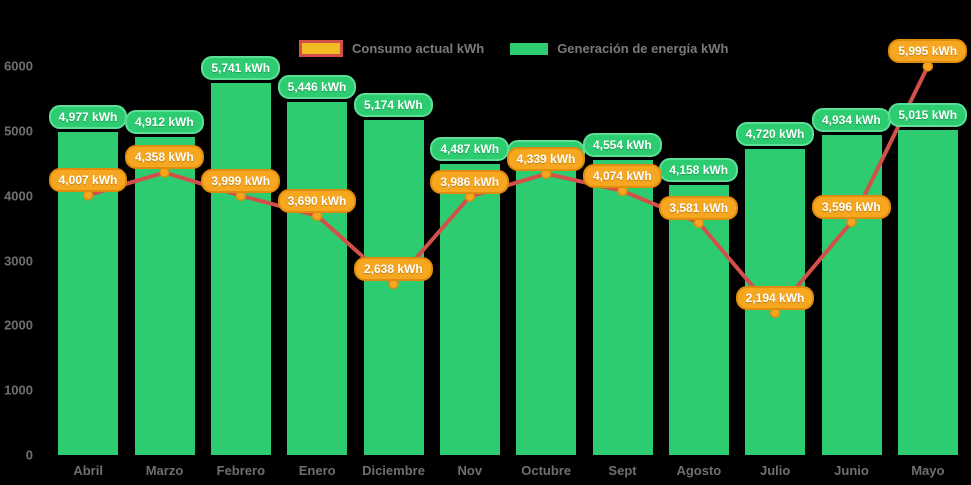 Image resolution: width=971 pixels, height=485 pixels. I want to click on y-axis-tick-label: 3000, so click(18, 260).